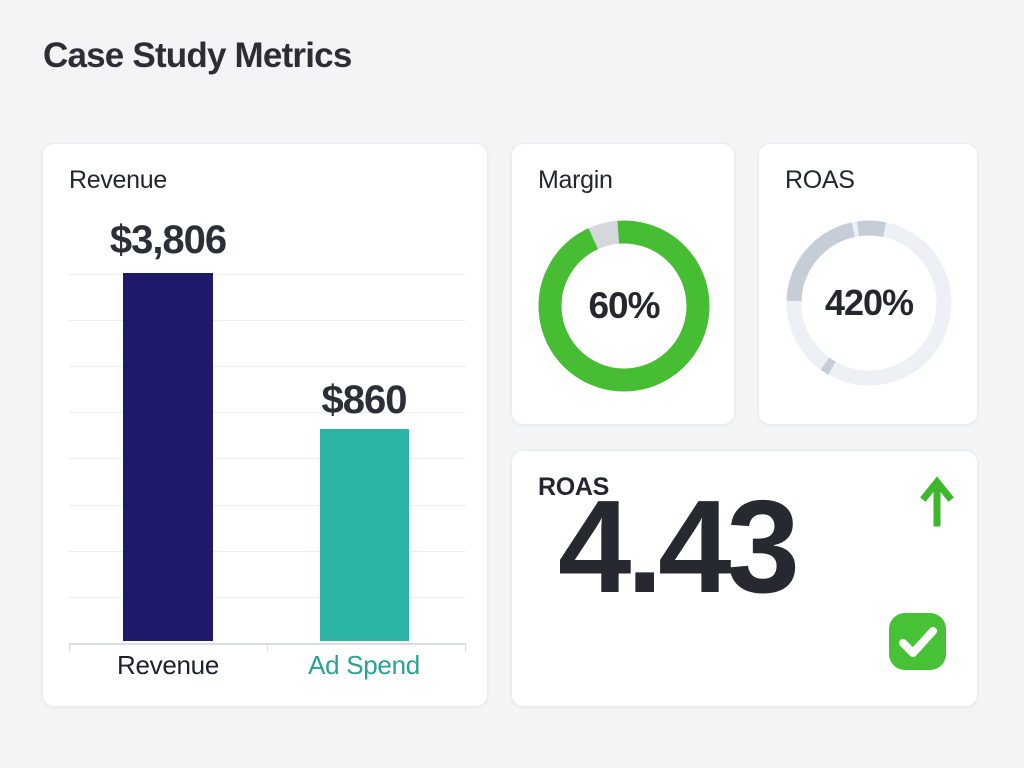  Describe the element at coordinates (679, 546) in the screenshot. I see `roas-kpi-value: 4.43` at that location.